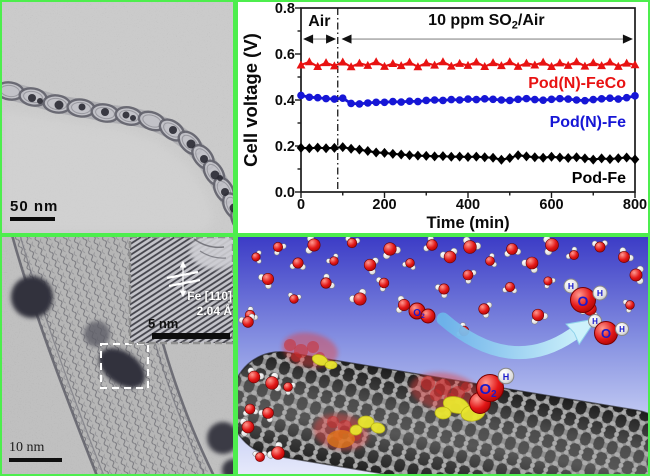 This screenshot has width=650, height=476. What do you see at coordinates (468, 205) in the screenshot?
I see `x-tick-label: 400` at bounding box center [468, 205].